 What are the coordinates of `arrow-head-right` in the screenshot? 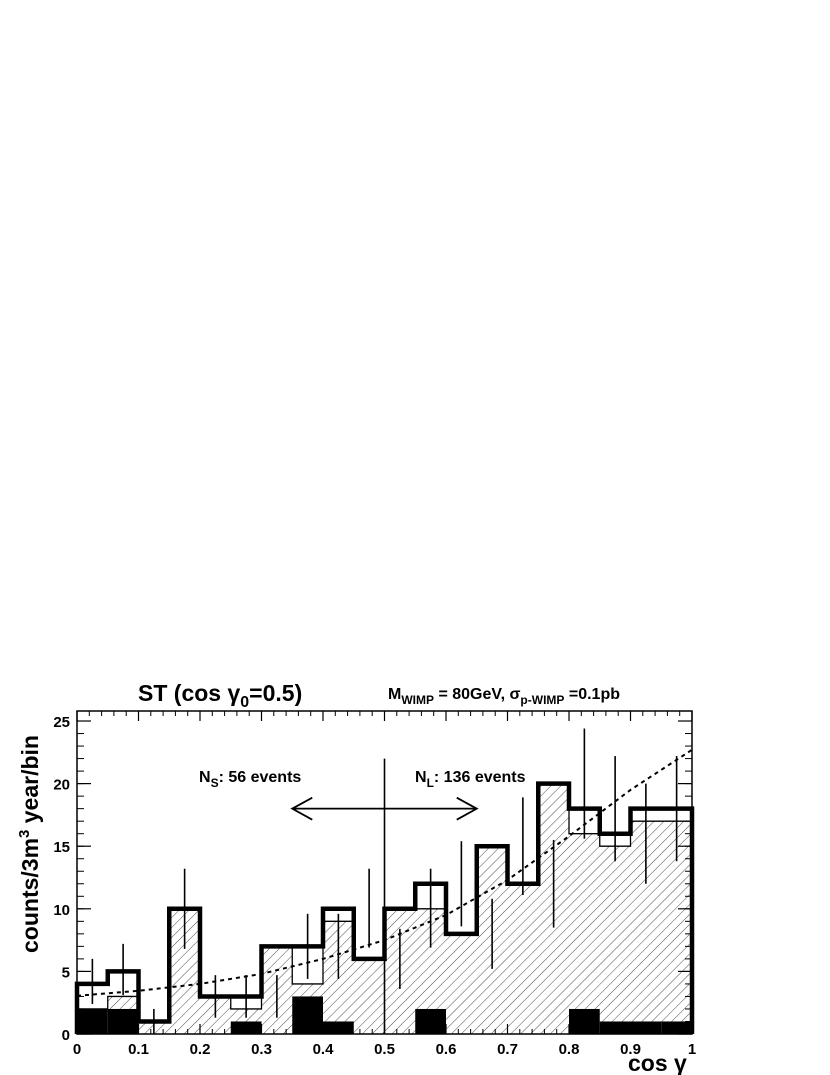 It's located at (467, 808).